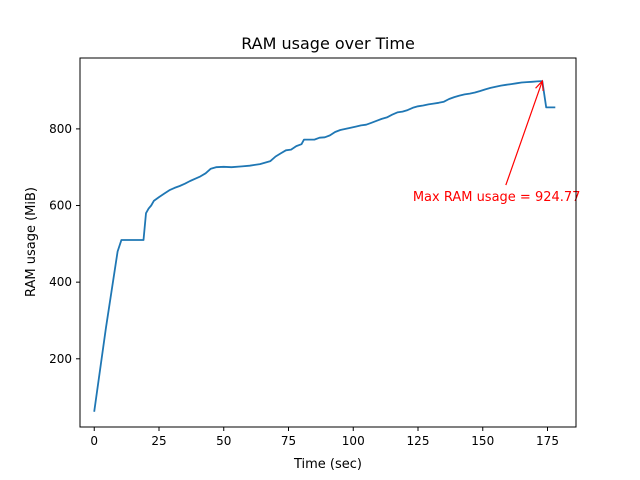 The width and height of the screenshot is (640, 480). I want to click on max-annotation: Max RAM usage = 924.77, so click(497, 142).